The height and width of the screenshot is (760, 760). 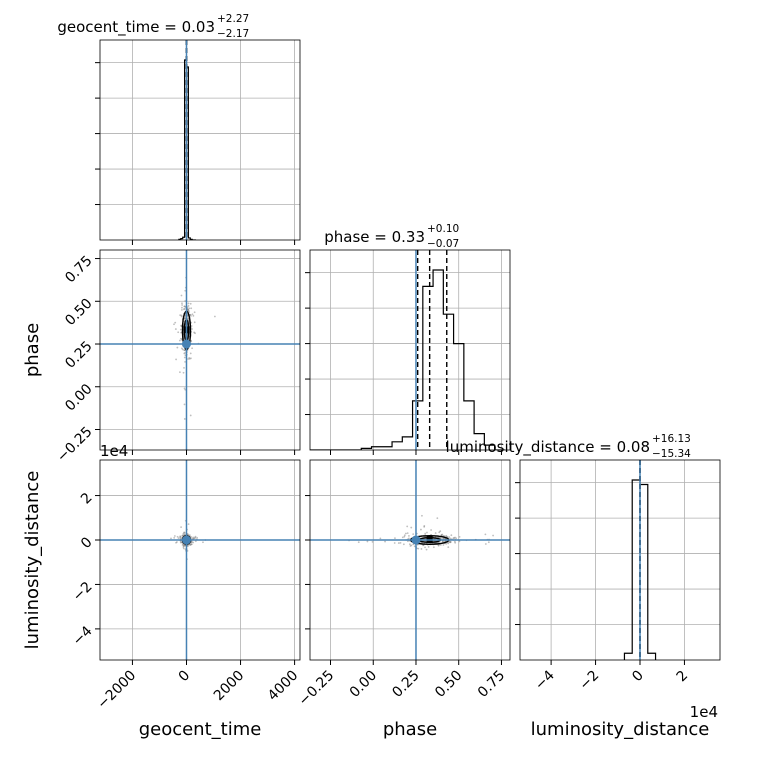 I want to click on tick-label-x: 0.50, so click(x=448, y=684).